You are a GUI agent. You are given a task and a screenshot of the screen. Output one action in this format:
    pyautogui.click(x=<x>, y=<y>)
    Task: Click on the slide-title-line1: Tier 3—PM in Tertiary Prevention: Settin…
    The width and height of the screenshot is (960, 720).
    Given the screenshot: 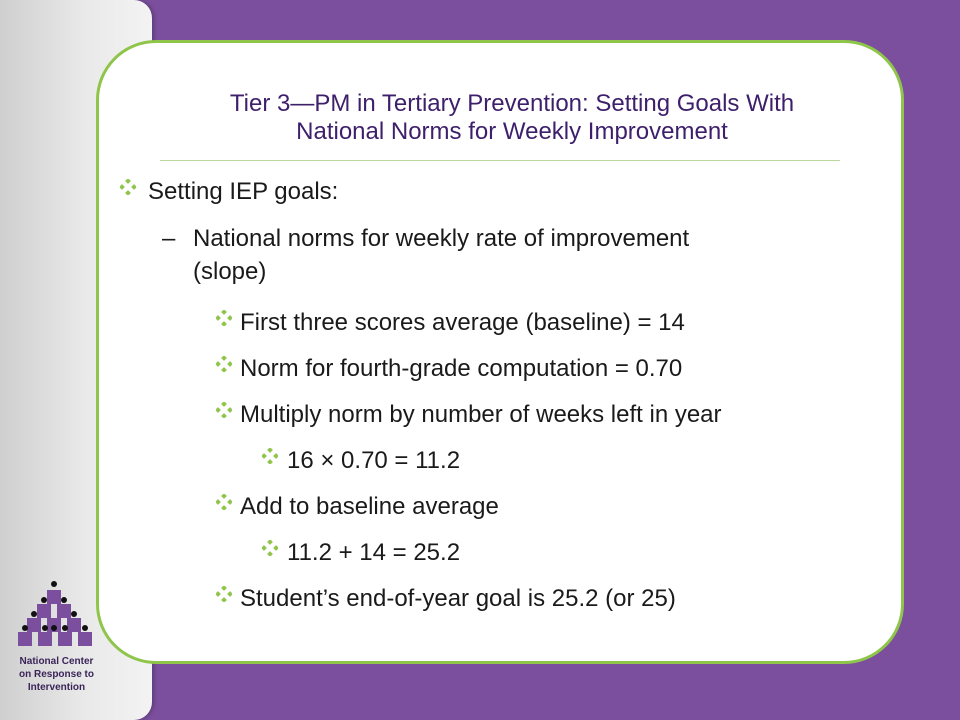 What is the action you would take?
    pyautogui.click(x=512, y=103)
    